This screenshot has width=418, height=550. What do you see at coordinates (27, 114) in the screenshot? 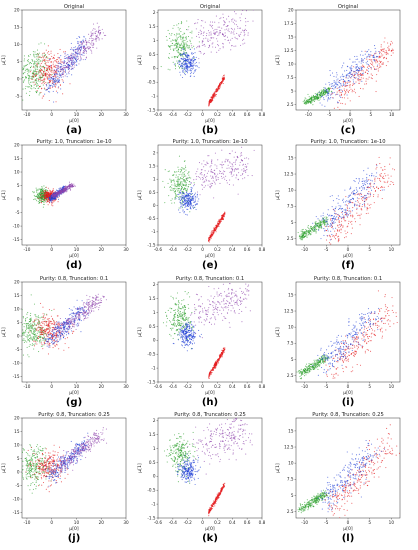
I see `x-tick-label: -10` at bounding box center [27, 114].